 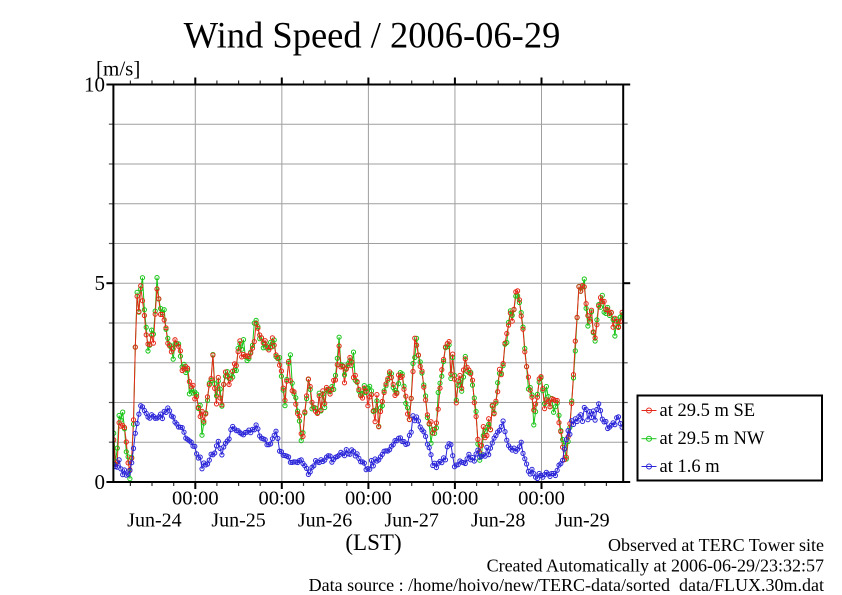 What do you see at coordinates (325, 521) in the screenshot?
I see `svg-text: Jun-26` at bounding box center [325, 521].